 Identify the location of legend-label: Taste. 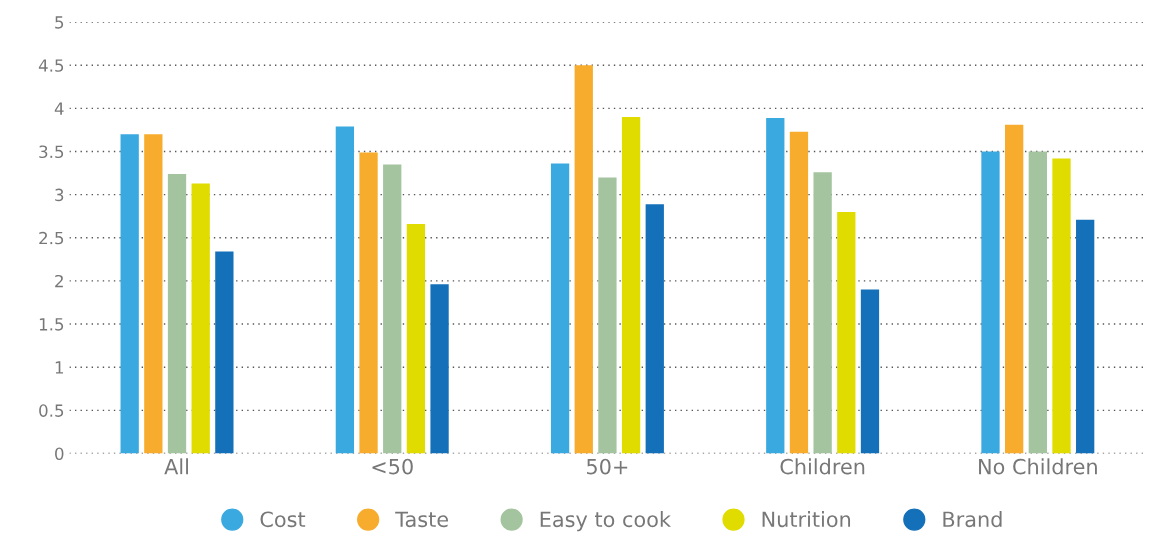
(422, 519).